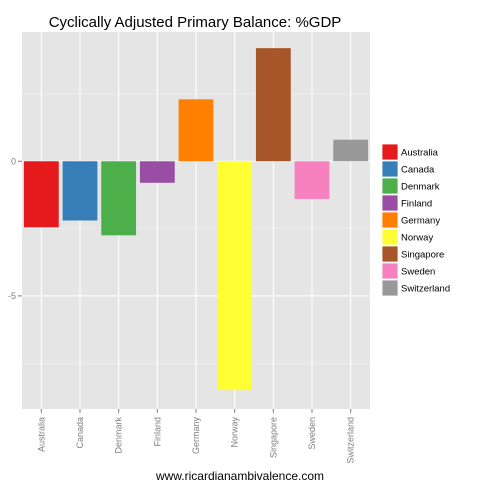 This screenshot has height=480, width=480. Describe the element at coordinates (351, 150) in the screenshot. I see `bar-switzerland` at that location.